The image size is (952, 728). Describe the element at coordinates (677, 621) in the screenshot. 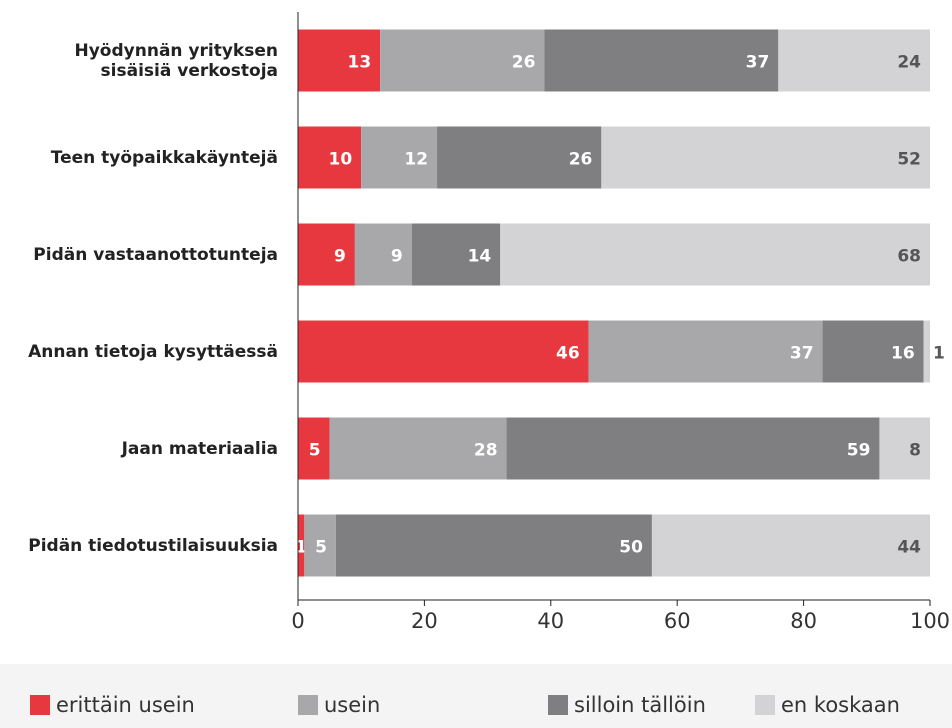

I see `x-tick-label: 60` at that location.